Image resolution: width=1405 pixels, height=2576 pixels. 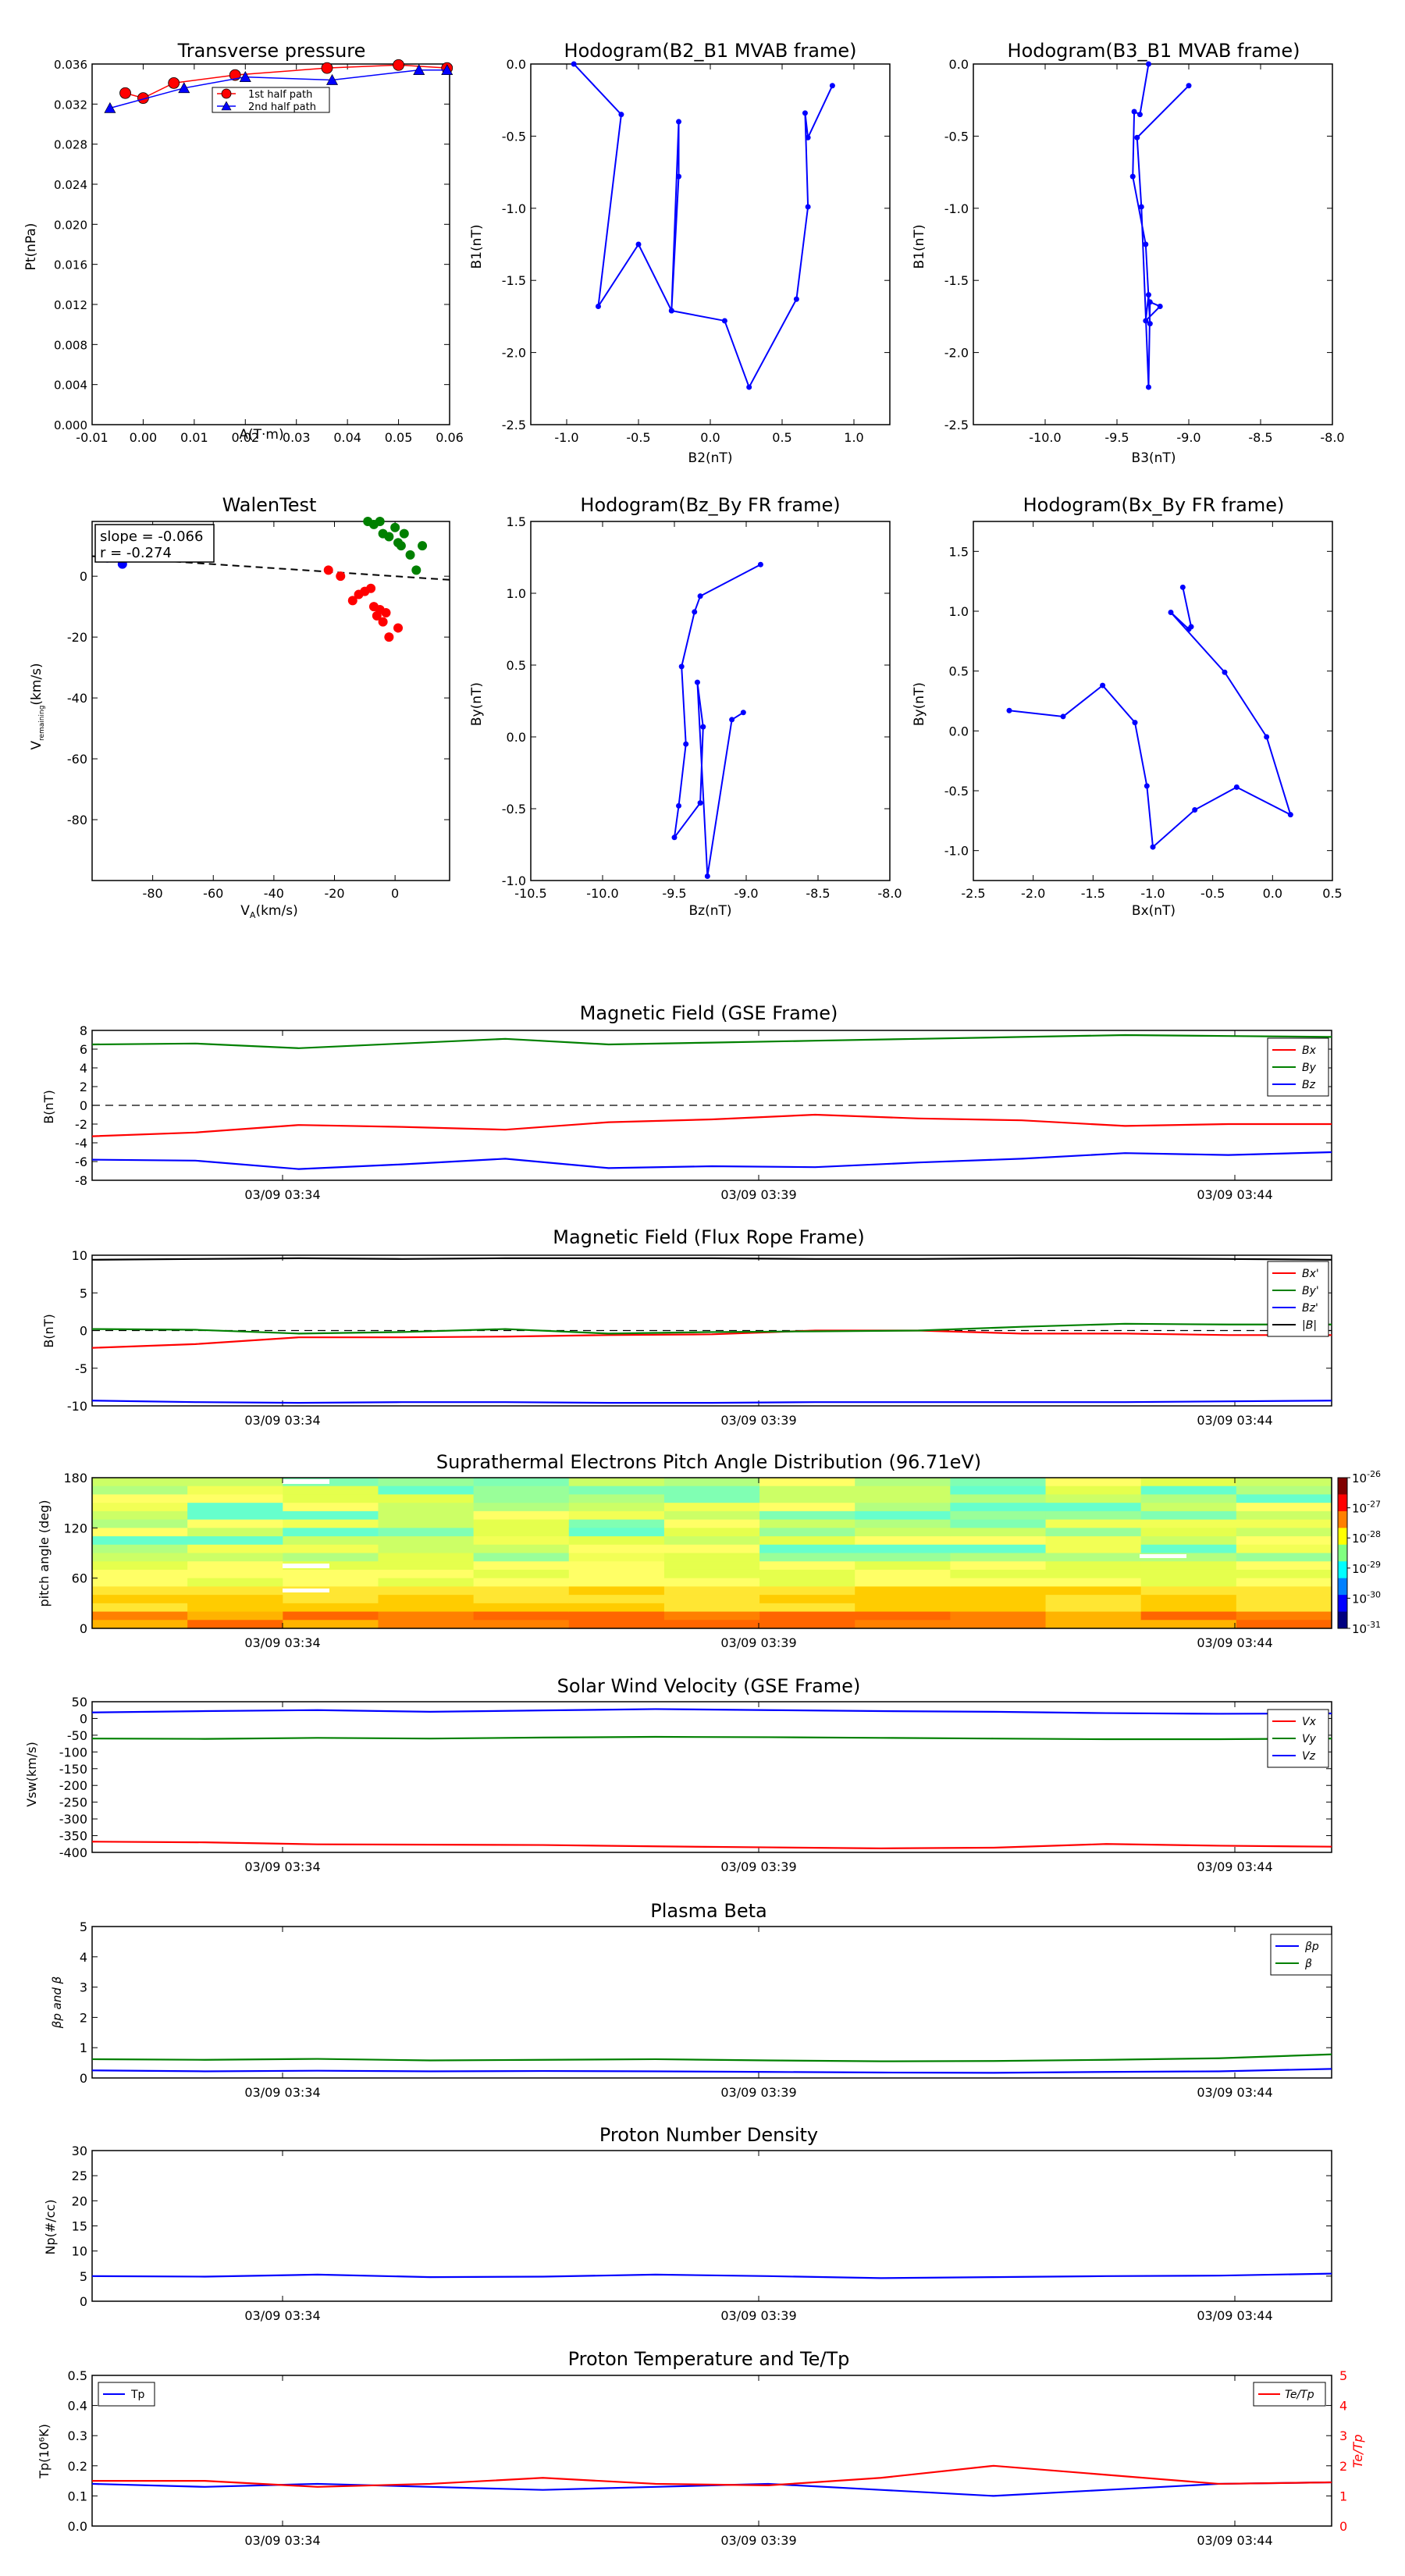 I want to click on pad-xtick-label: 03/09 03:39, so click(x=758, y=1642).